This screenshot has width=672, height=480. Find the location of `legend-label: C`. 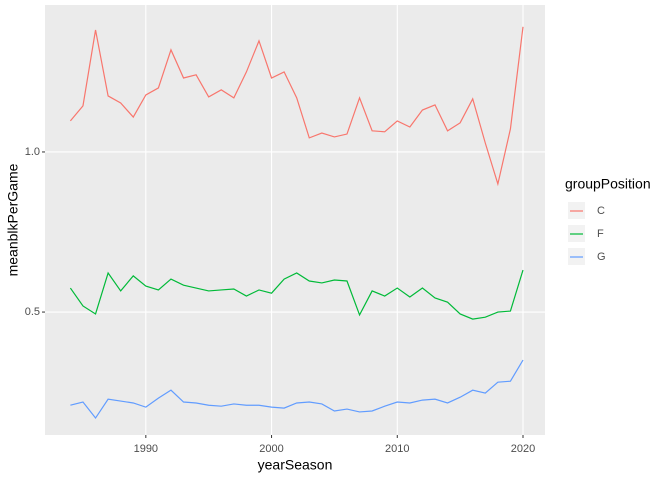

legend-label: C is located at coordinates (601, 211).